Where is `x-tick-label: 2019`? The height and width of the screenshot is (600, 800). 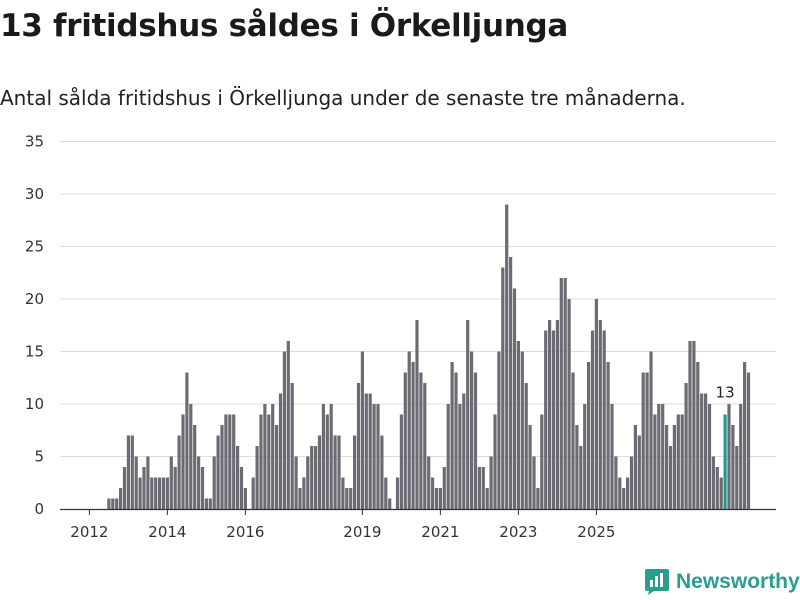
x-tick-label: 2019 is located at coordinates (362, 532).